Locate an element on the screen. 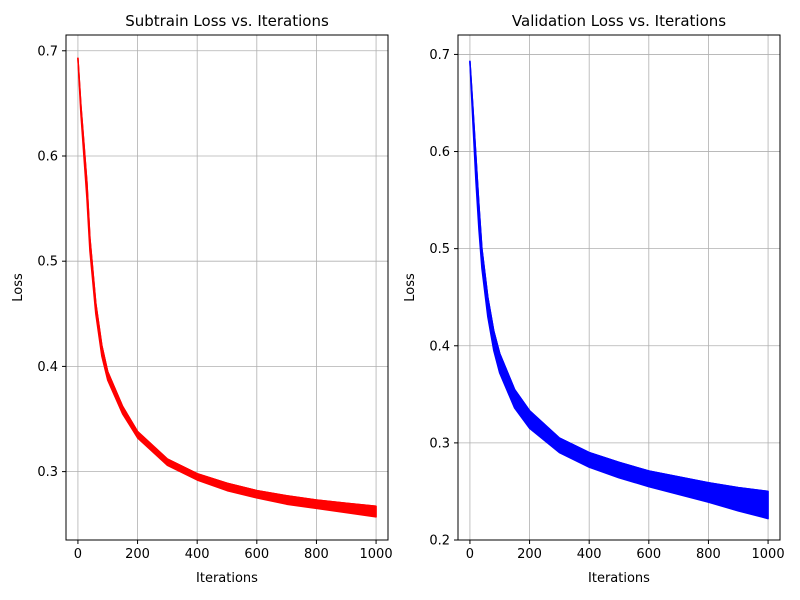 The height and width of the screenshot is (600, 800). y-tick-label: 0.2 is located at coordinates (439, 541).